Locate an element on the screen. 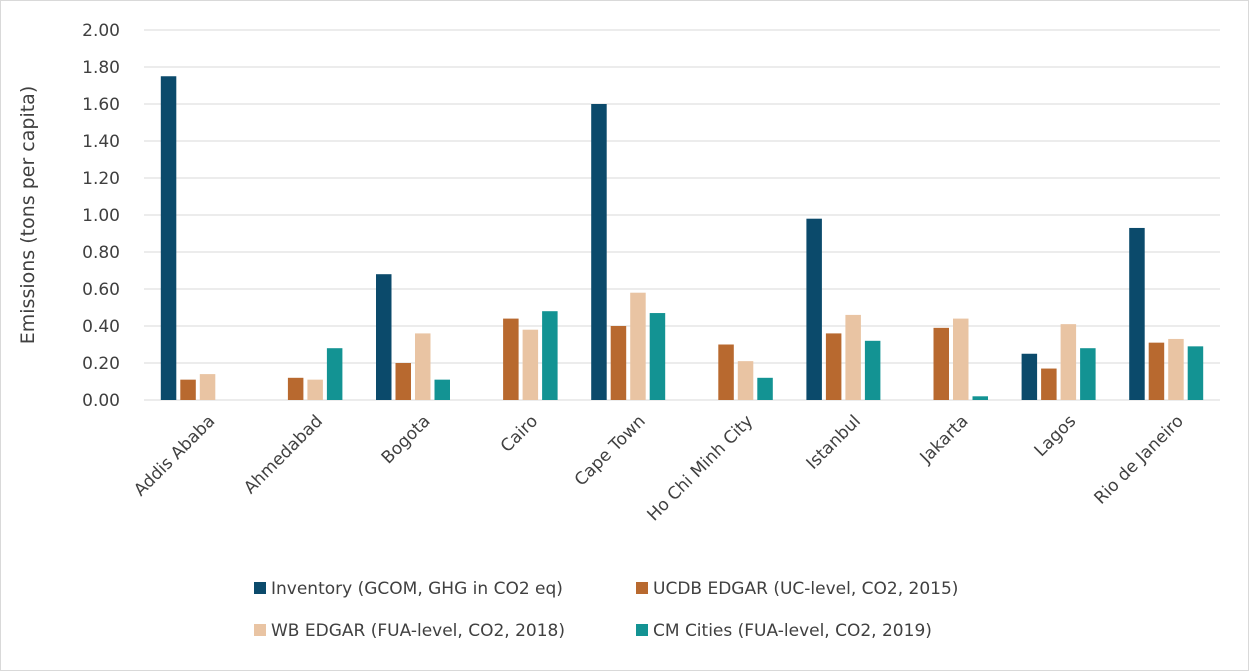  x-tick-label: Cairo is located at coordinates (519, 433).